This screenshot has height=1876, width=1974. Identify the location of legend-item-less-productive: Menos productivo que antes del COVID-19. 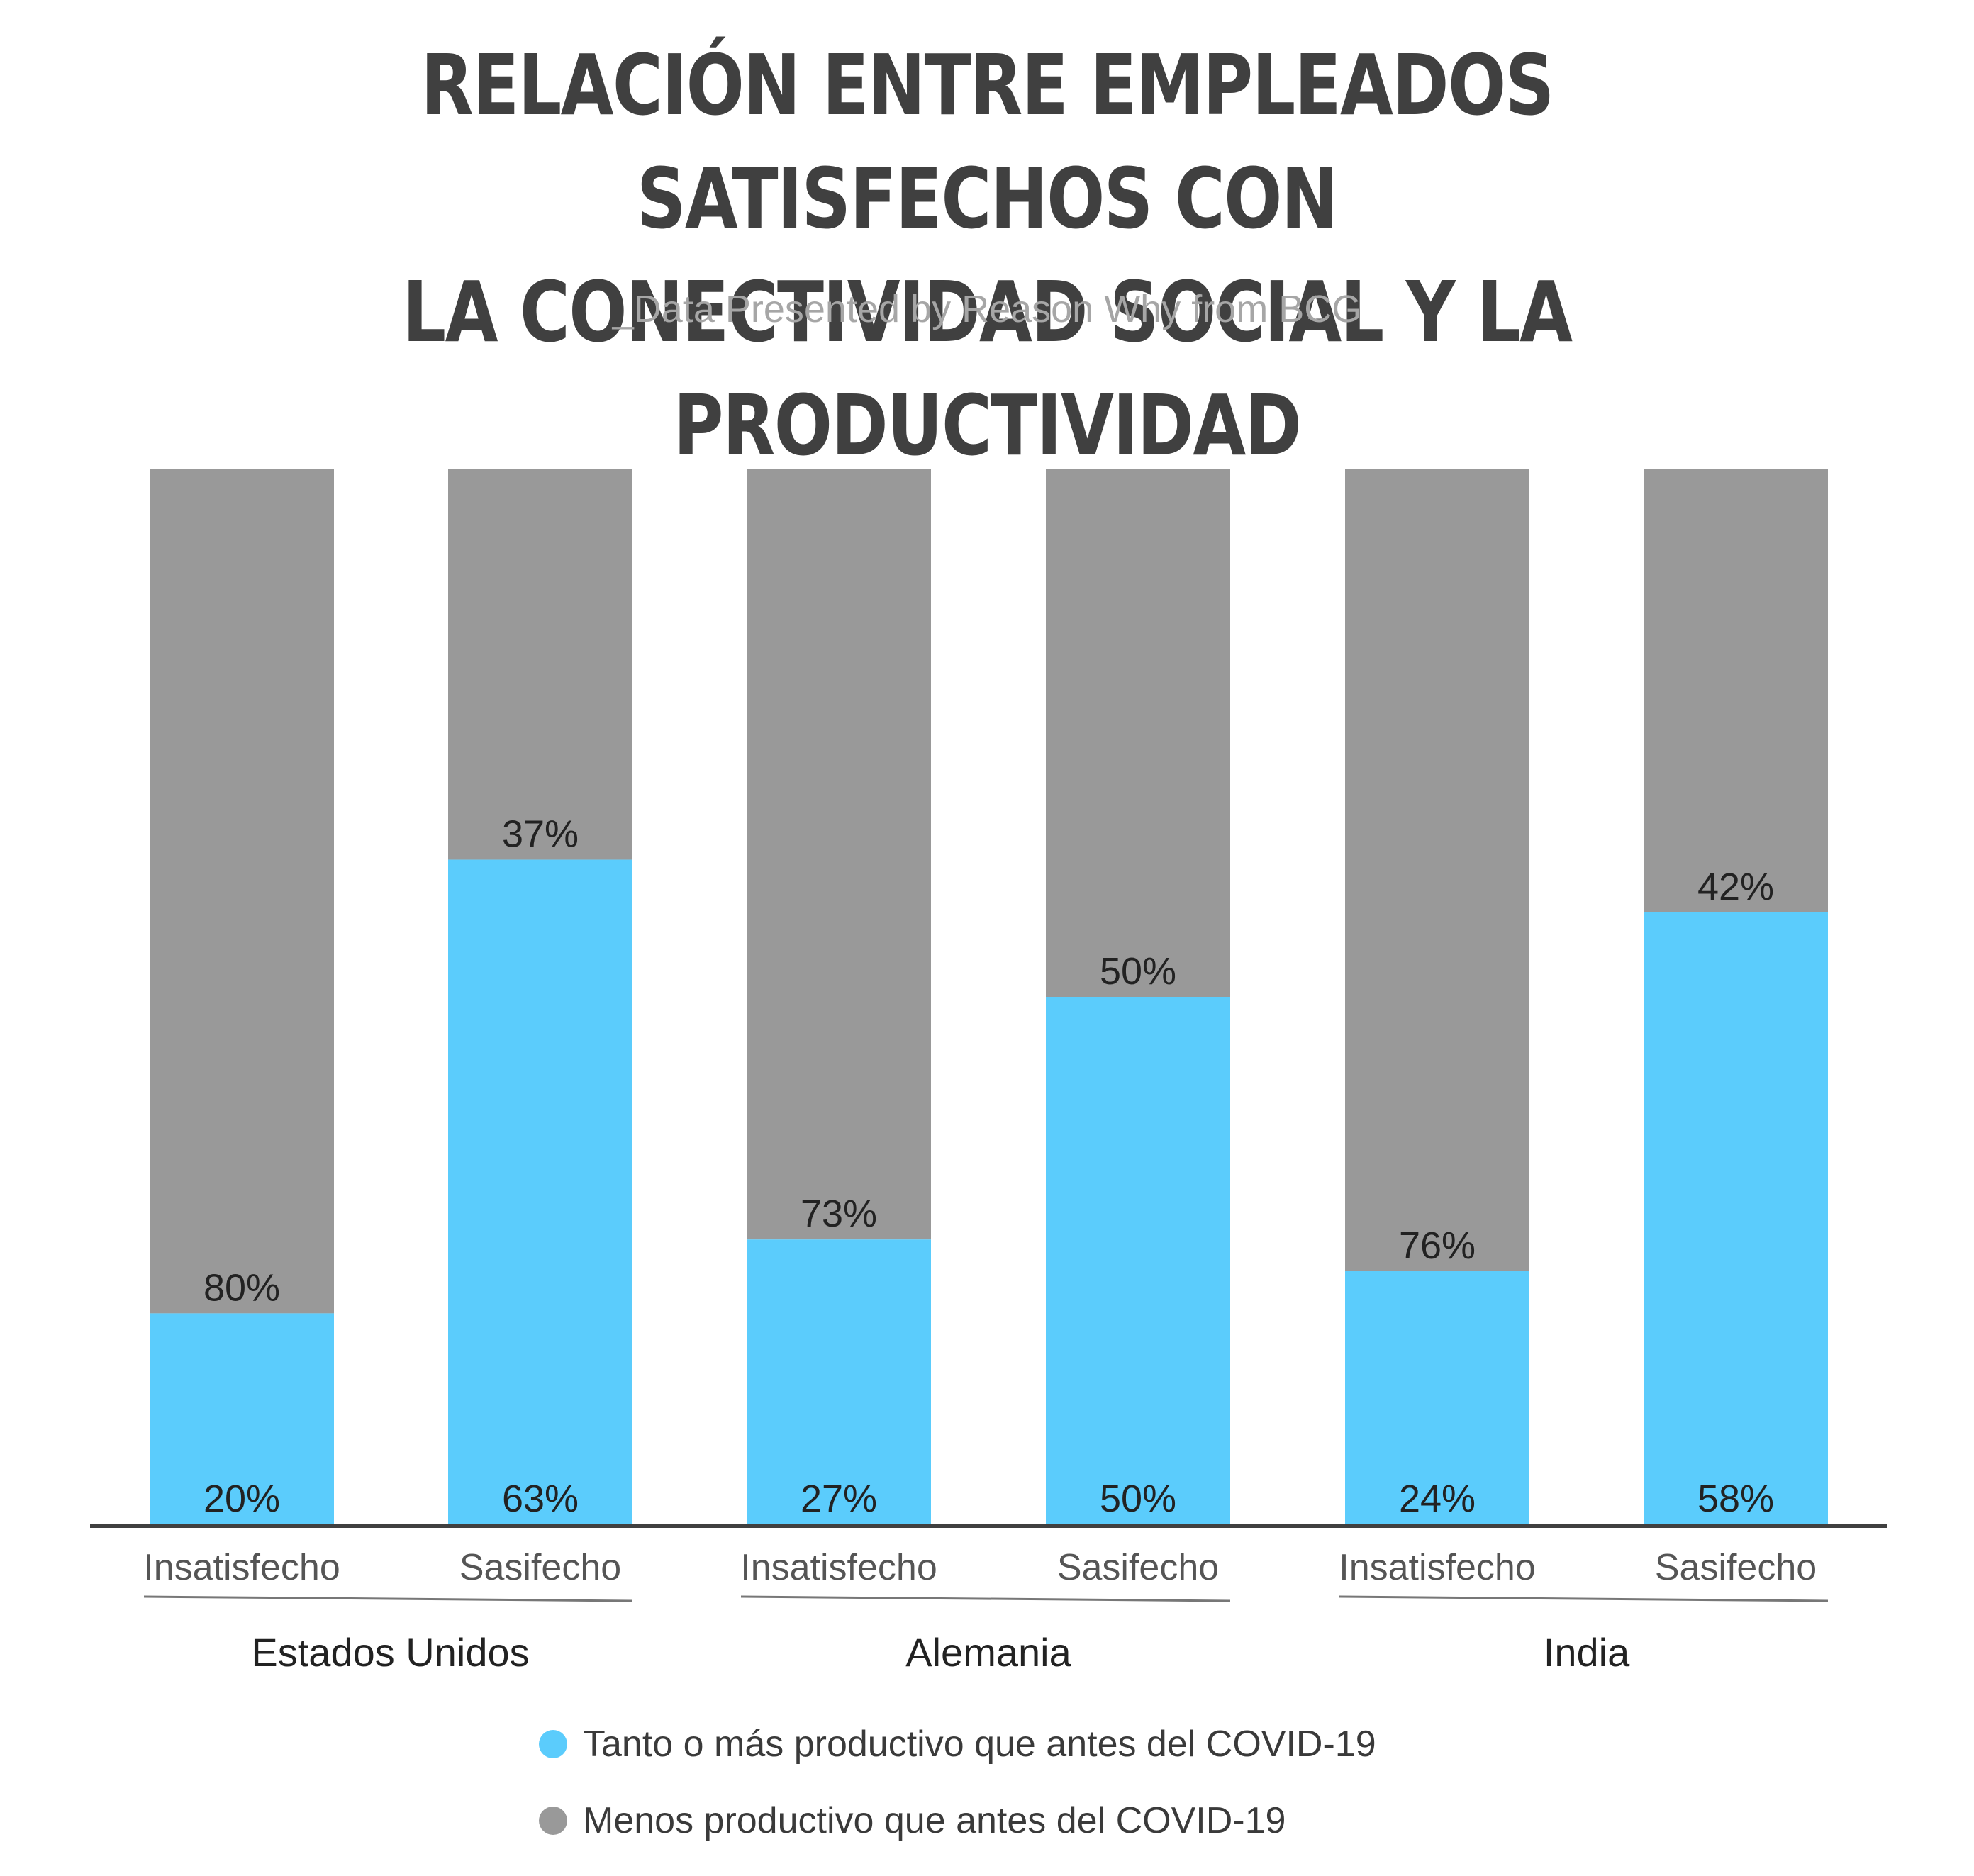
(958, 1820).